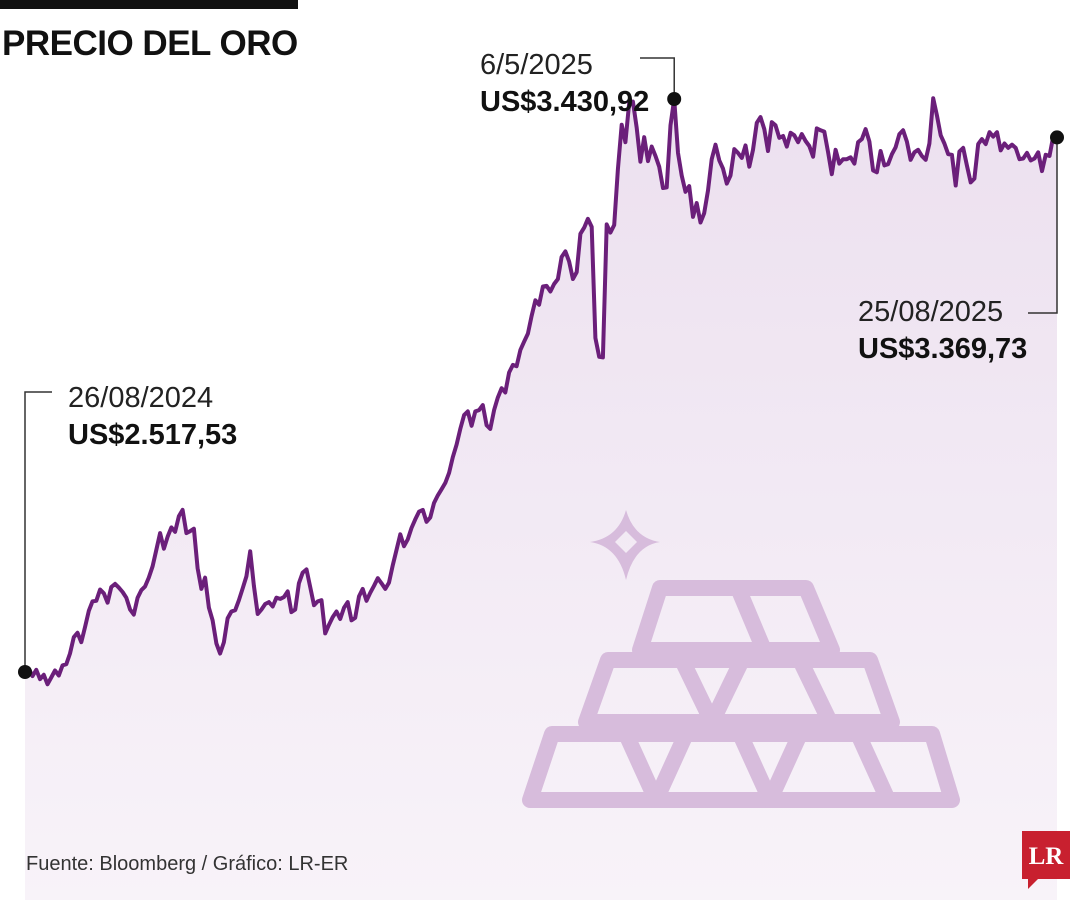  What do you see at coordinates (943, 349) in the screenshot?
I see `end-value-label: US$3.369,73` at bounding box center [943, 349].